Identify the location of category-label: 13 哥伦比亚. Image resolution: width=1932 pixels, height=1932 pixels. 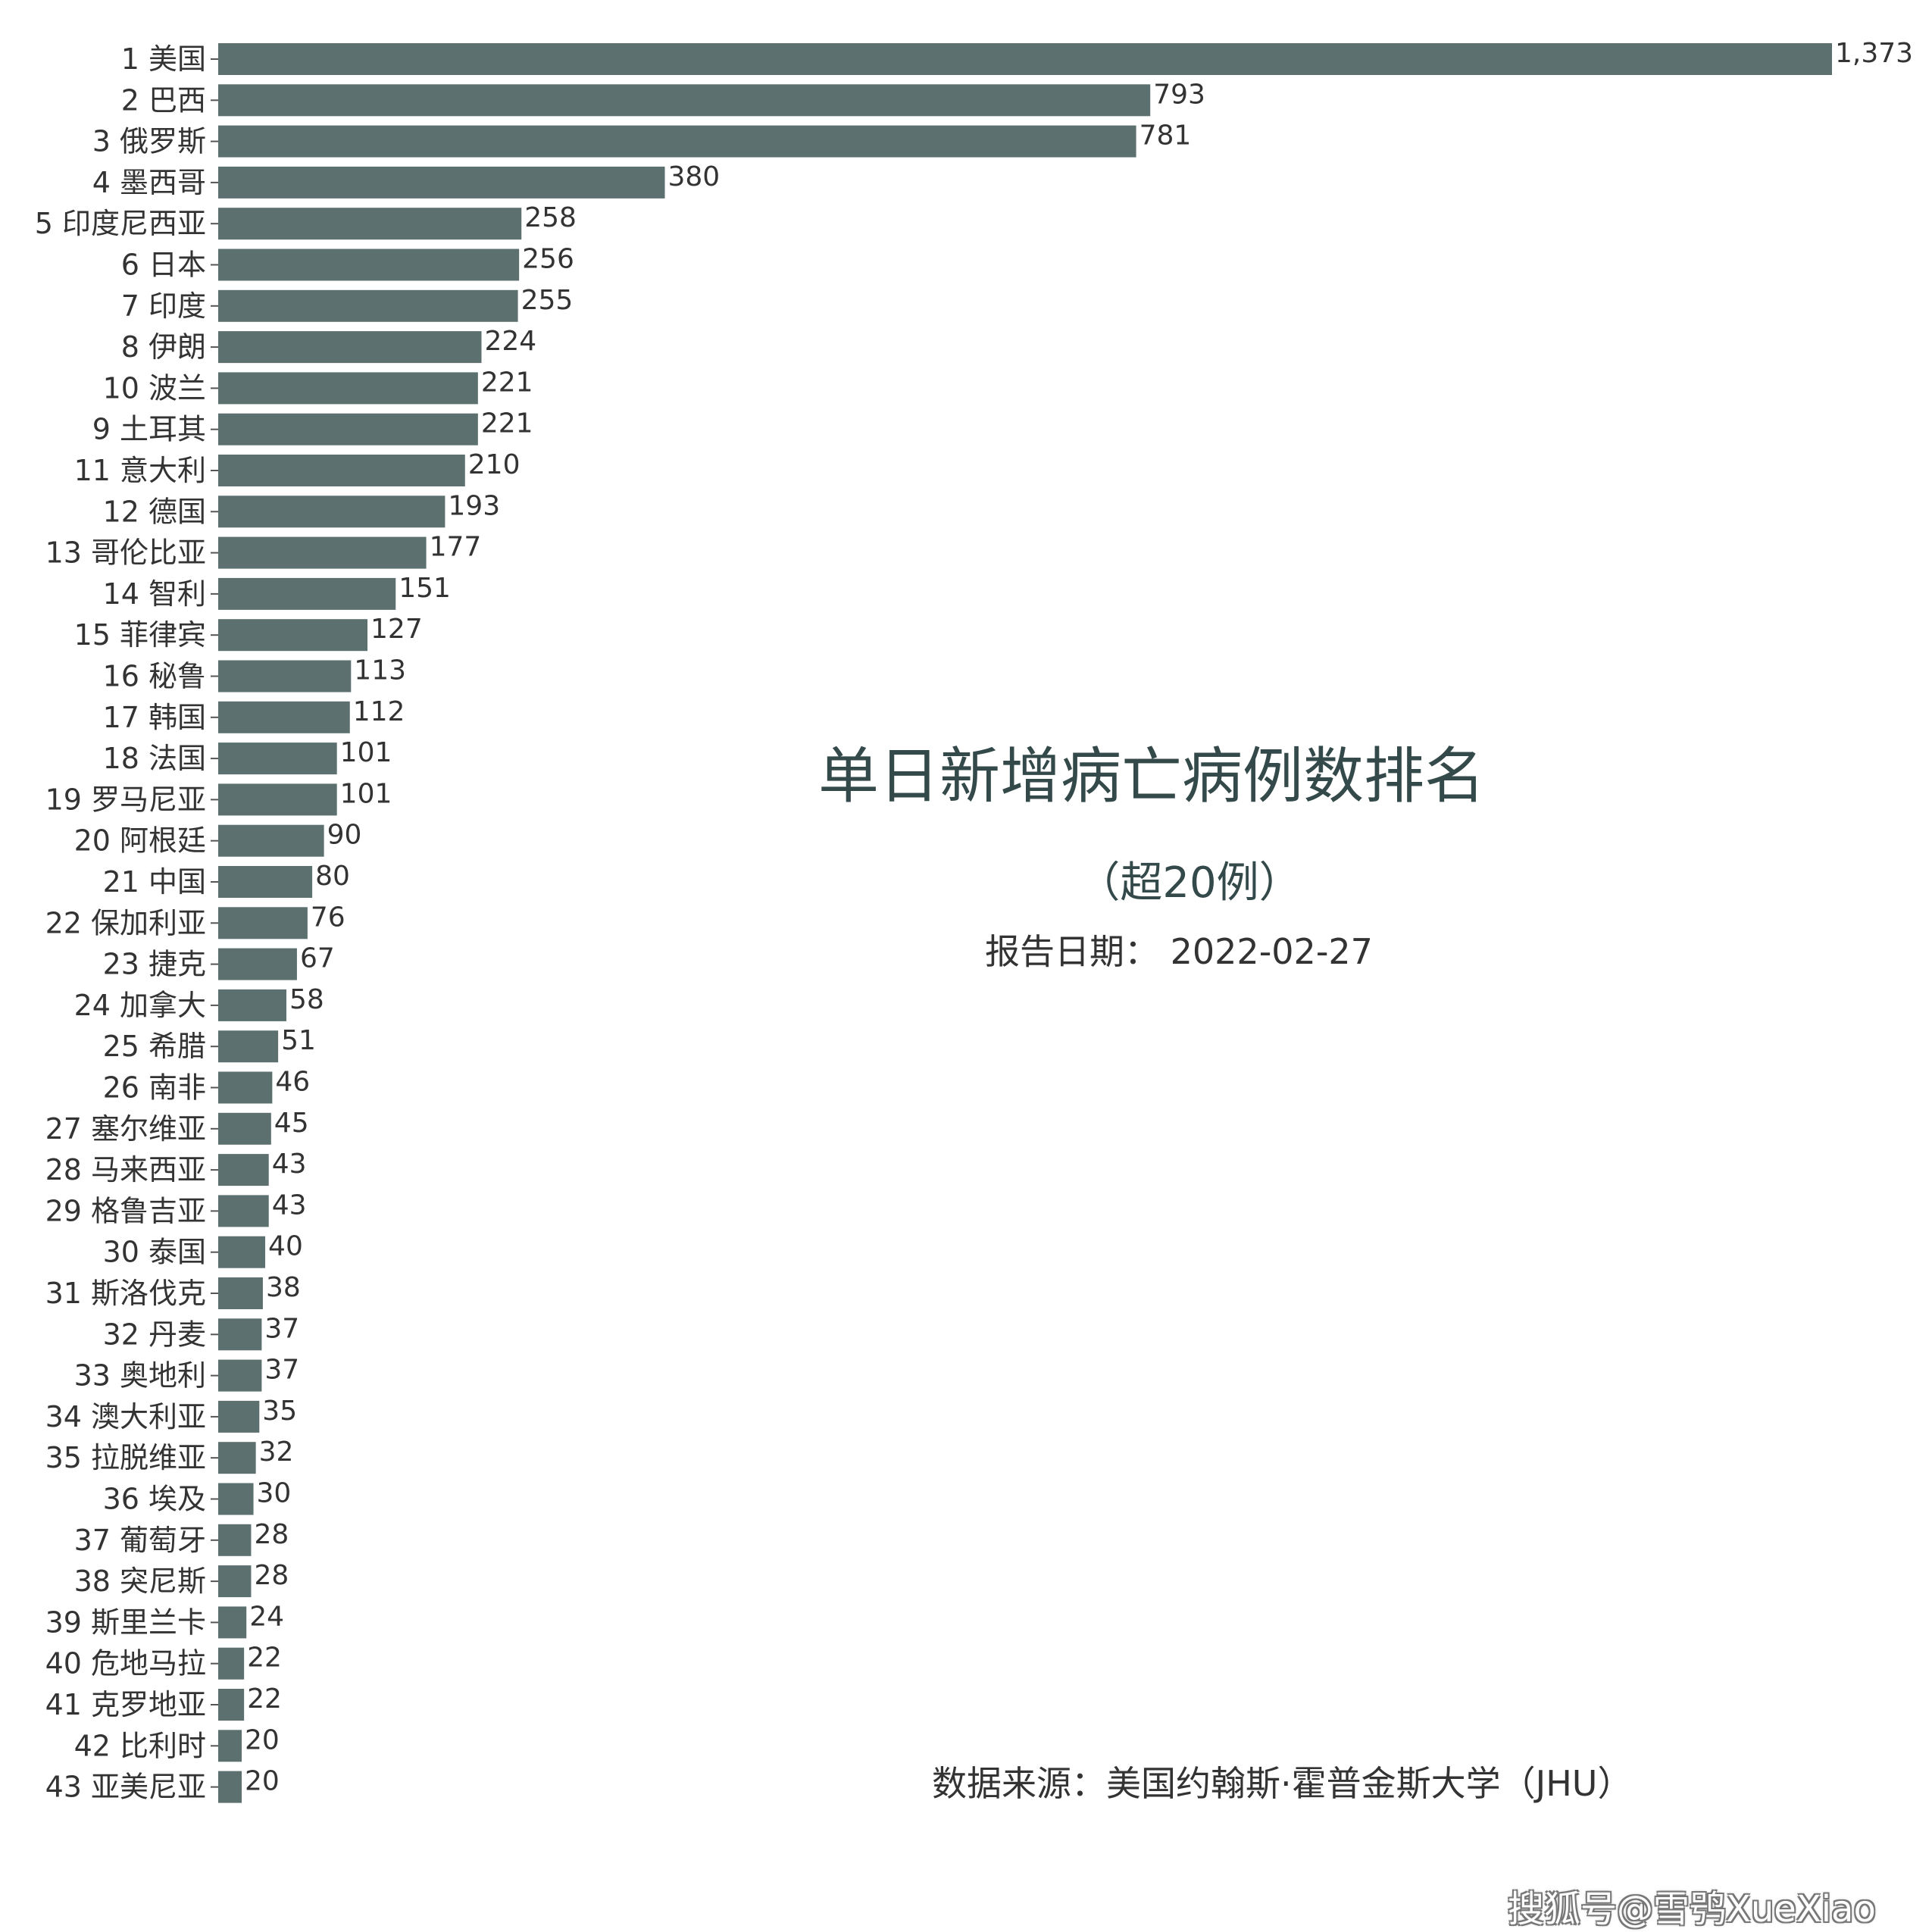
(125, 553).